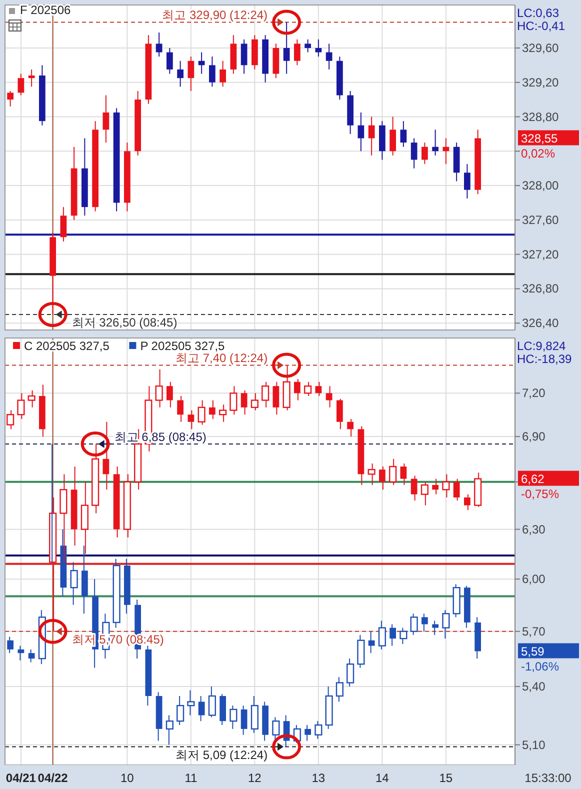 This screenshot has width=581, height=789. What do you see at coordinates (541, 346) in the screenshot?
I see `text: LC:9,824` at bounding box center [541, 346].